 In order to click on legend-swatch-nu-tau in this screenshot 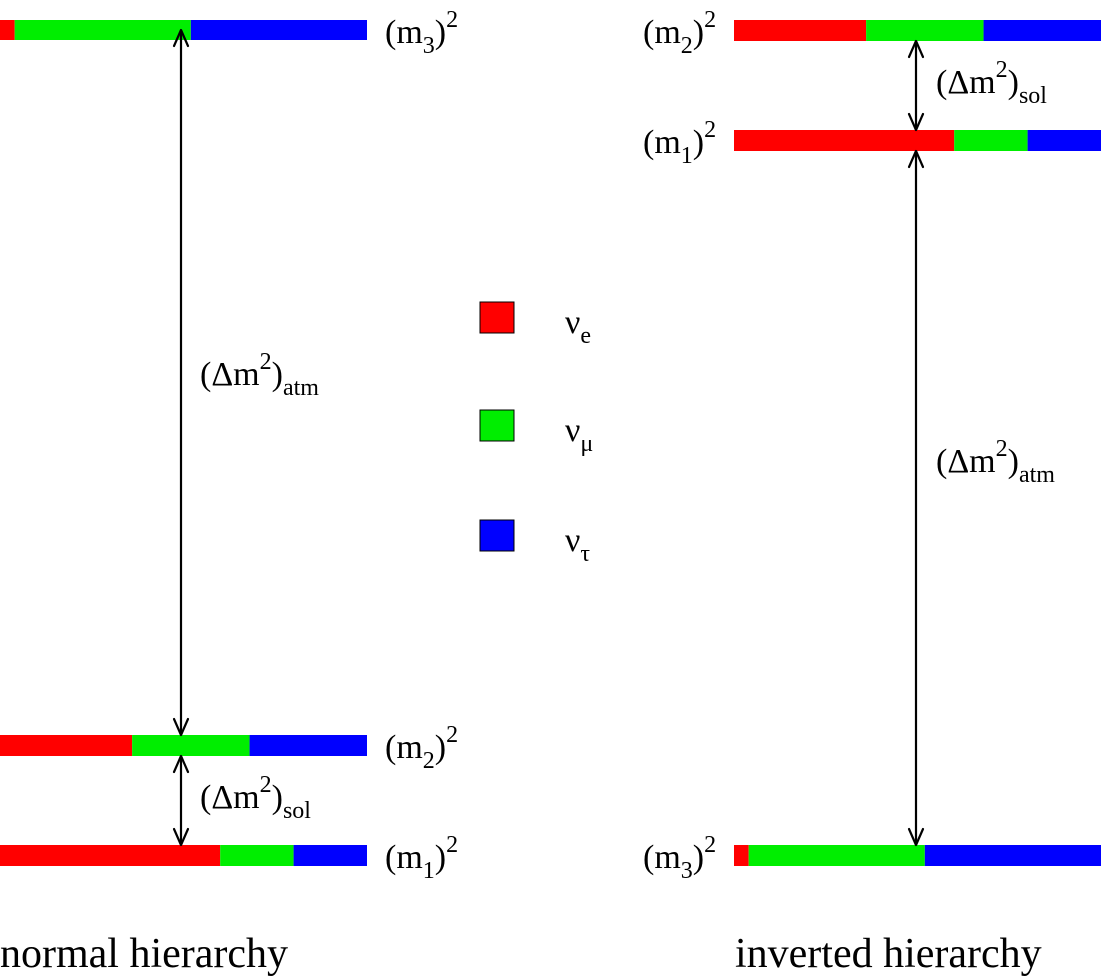, I will do `click(497, 535)`.